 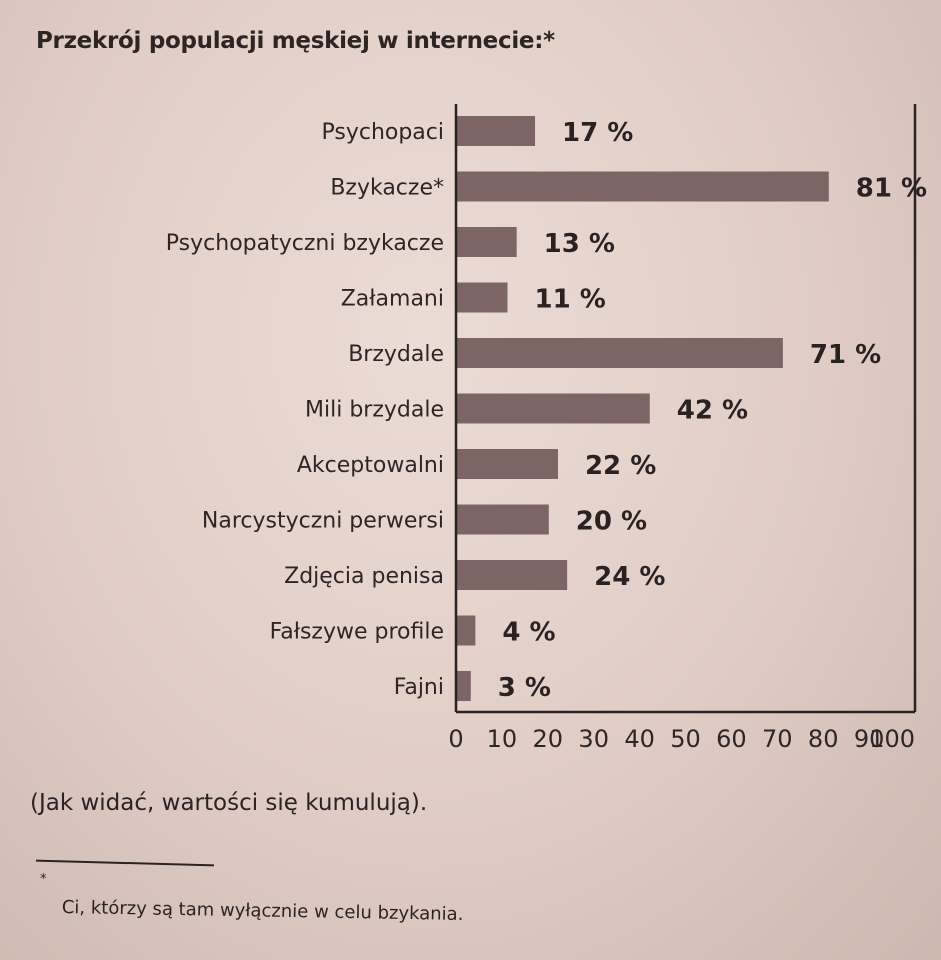 I want to click on category-label: Zdjęcia penisa, so click(x=364, y=576).